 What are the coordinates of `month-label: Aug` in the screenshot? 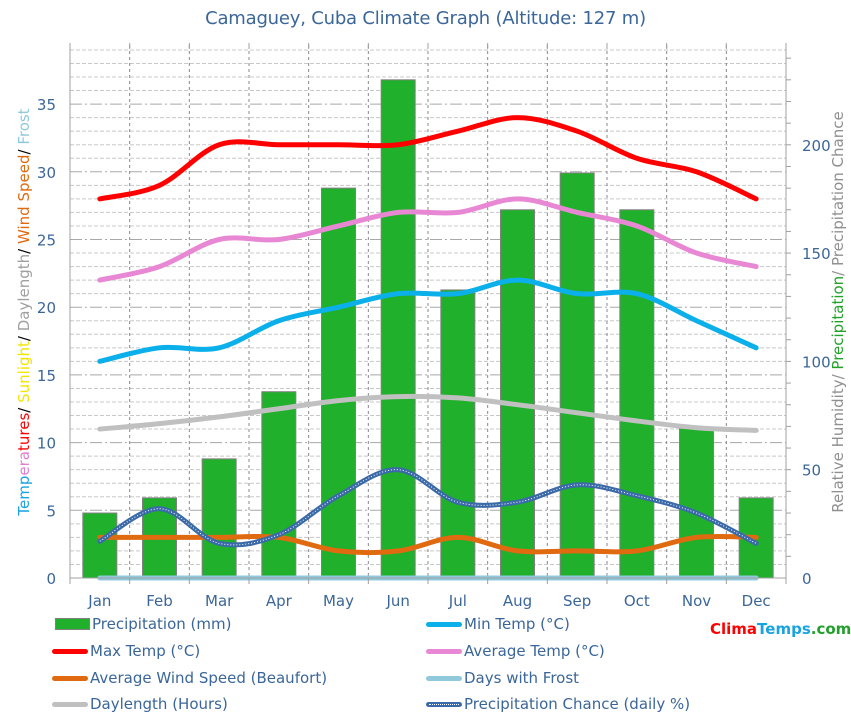 It's located at (517, 601).